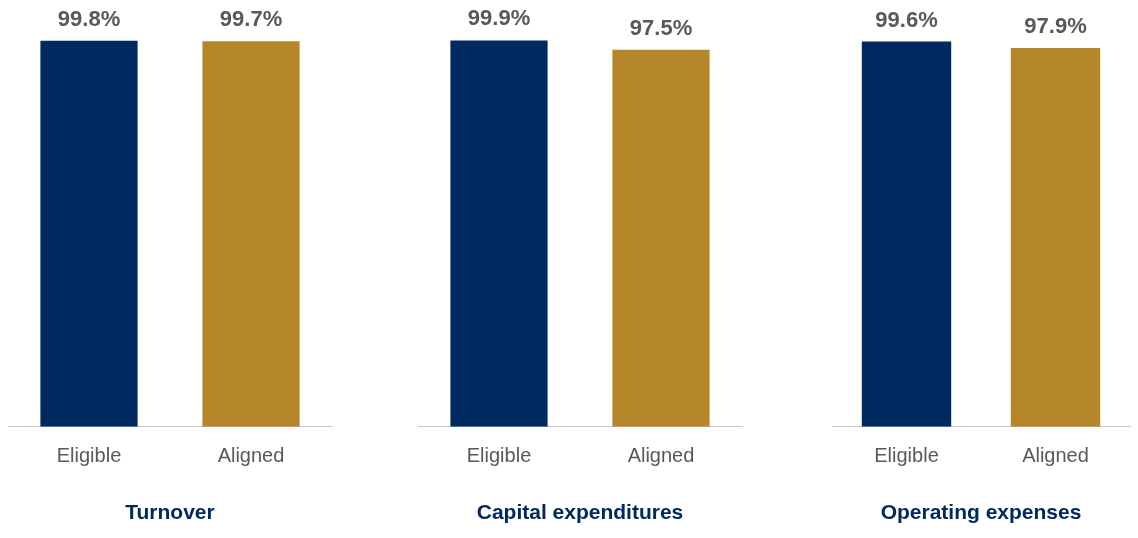 Image resolution: width=1138 pixels, height=538 pixels. I want to click on x-axis-title: Capital expenditures, so click(580, 512).